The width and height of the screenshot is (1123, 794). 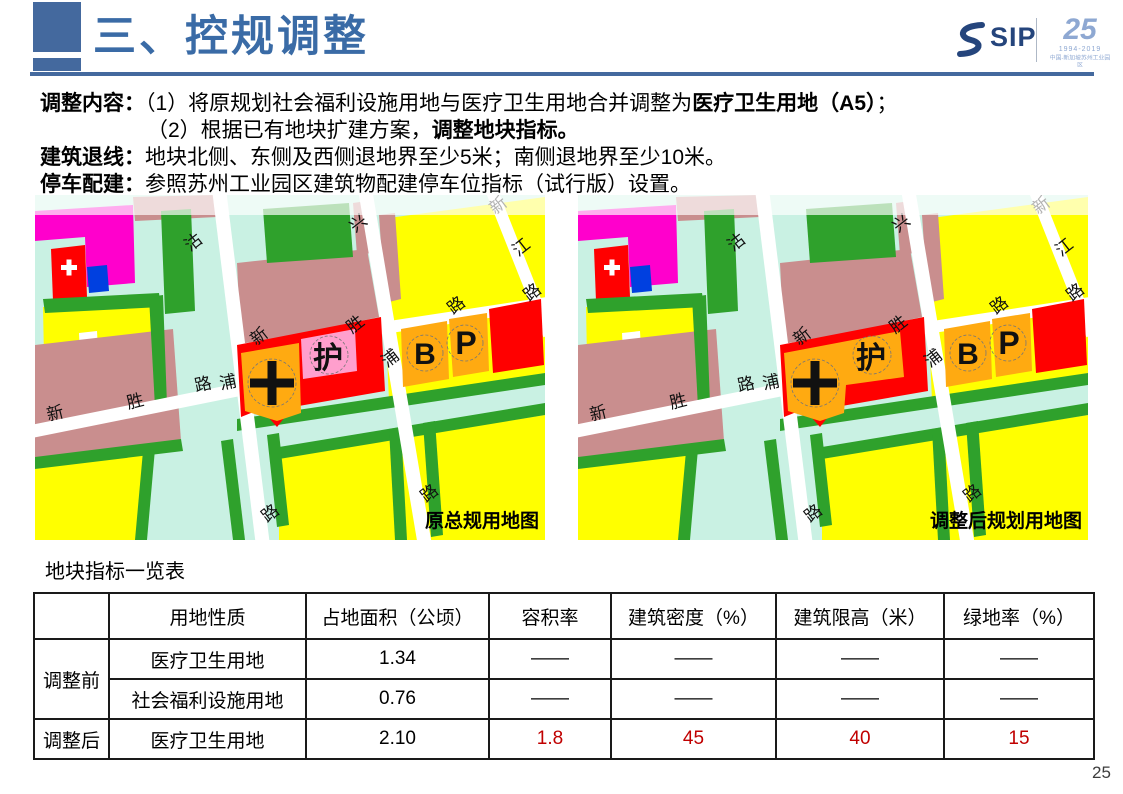 I want to click on title-decoration-square, so click(x=57, y=27).